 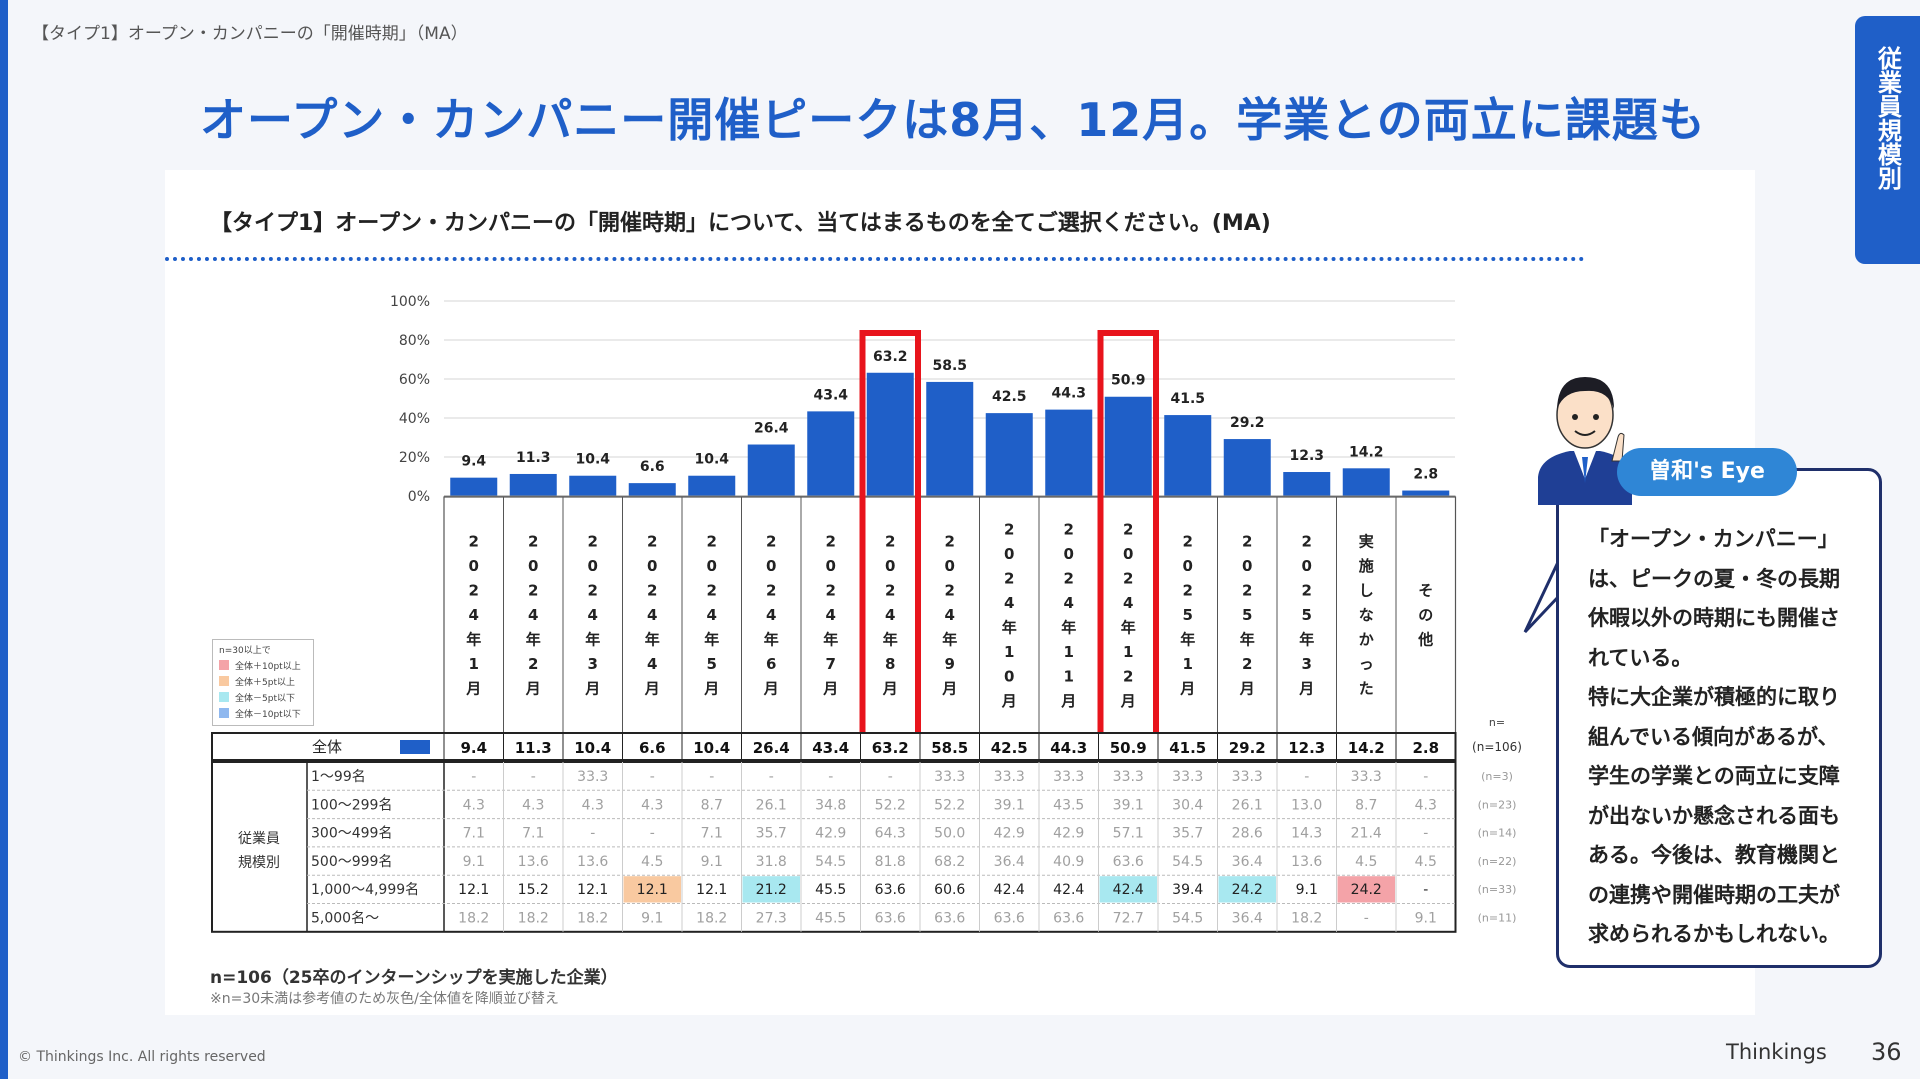 I want to click on table-cell: 42.4, so click(x=1128, y=890).